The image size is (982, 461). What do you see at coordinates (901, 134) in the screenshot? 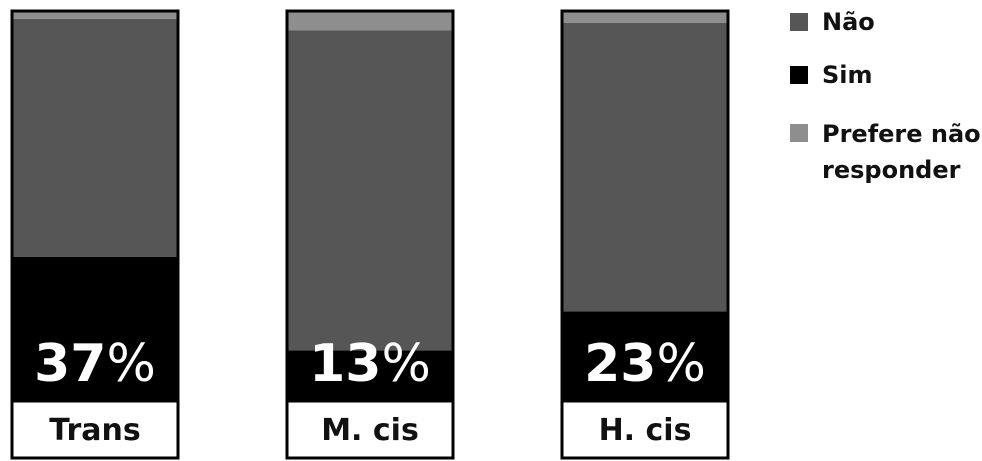
I see `legend-label-line-1: Prefere não` at bounding box center [901, 134].